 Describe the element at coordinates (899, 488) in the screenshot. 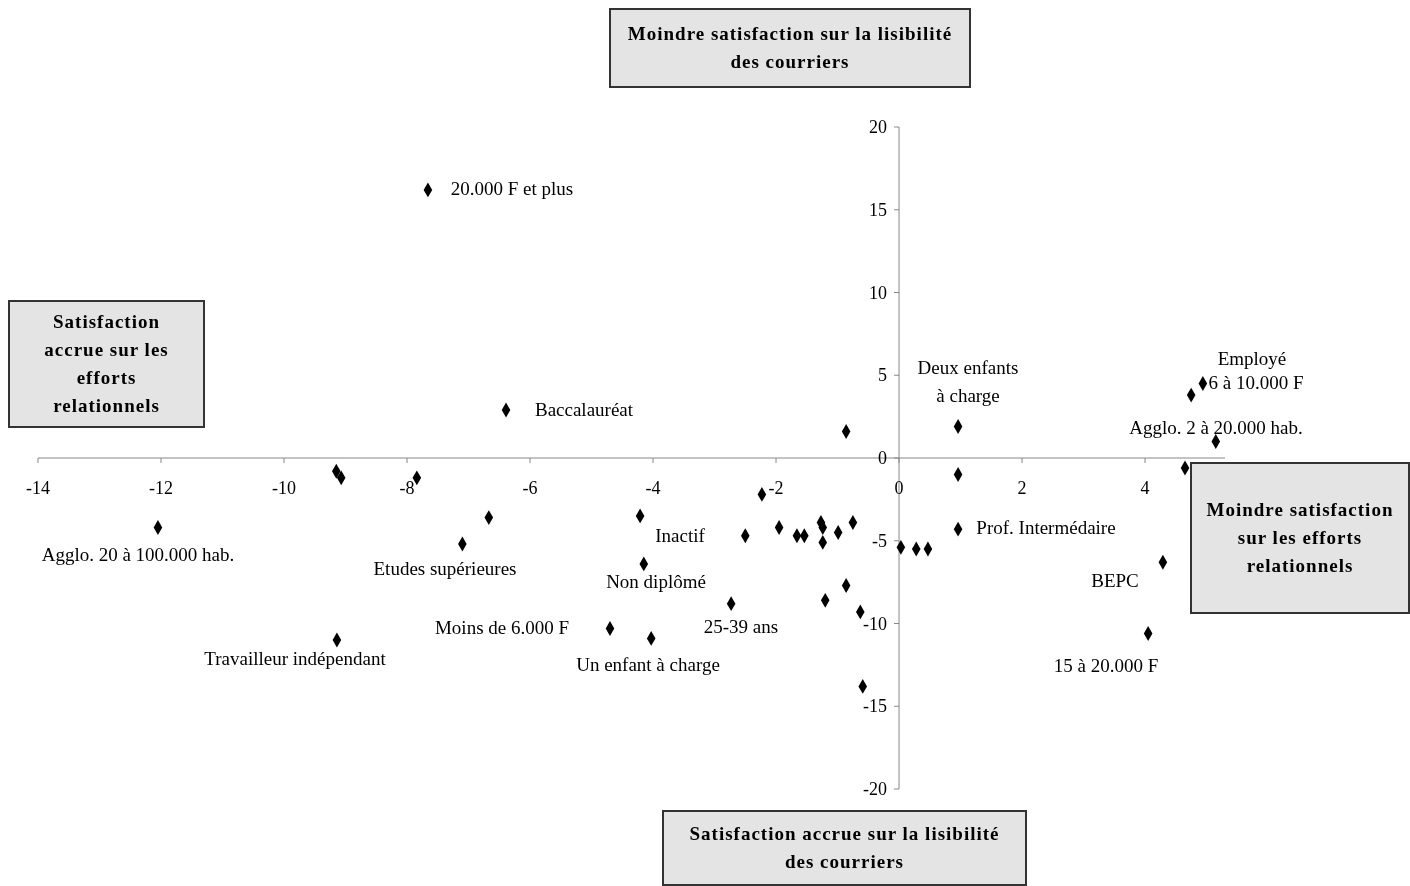

I see `x-tick-label: 0` at that location.